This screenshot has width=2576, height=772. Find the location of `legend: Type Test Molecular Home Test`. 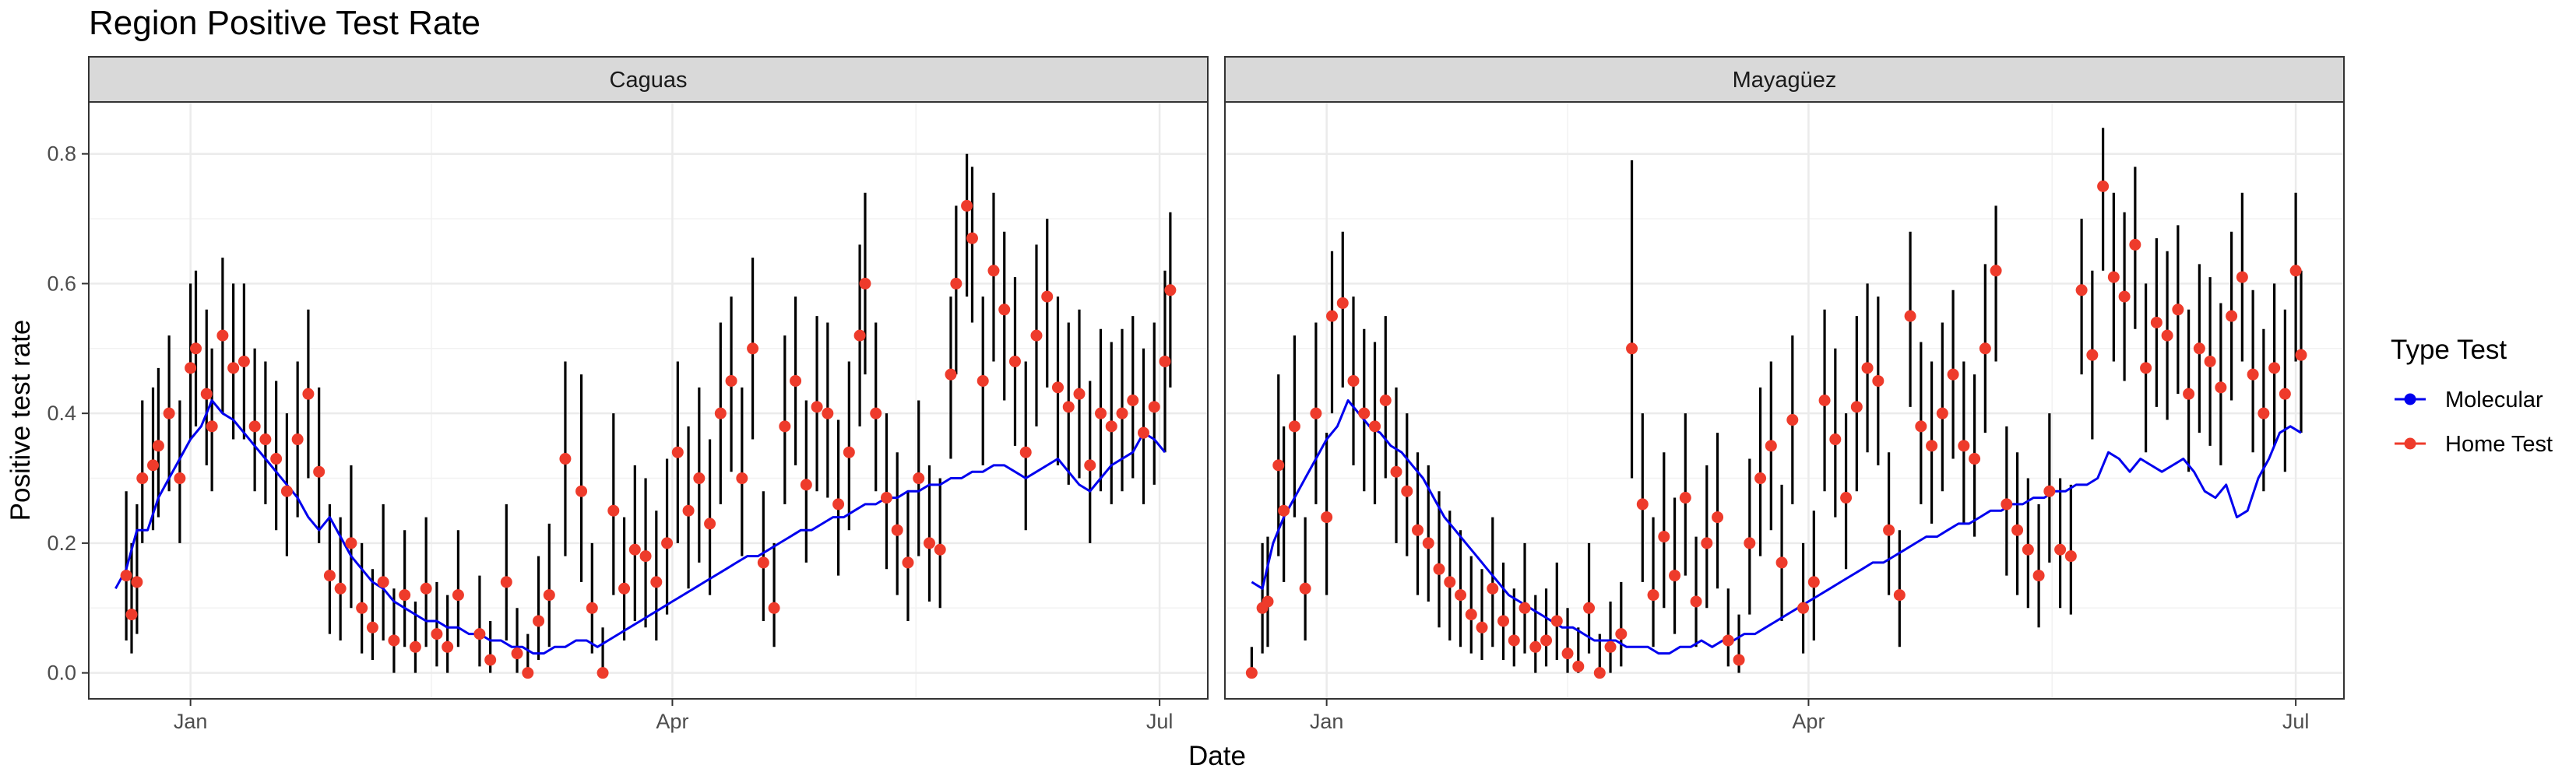

legend: Type Test Molecular Home Test is located at coordinates (2472, 396).